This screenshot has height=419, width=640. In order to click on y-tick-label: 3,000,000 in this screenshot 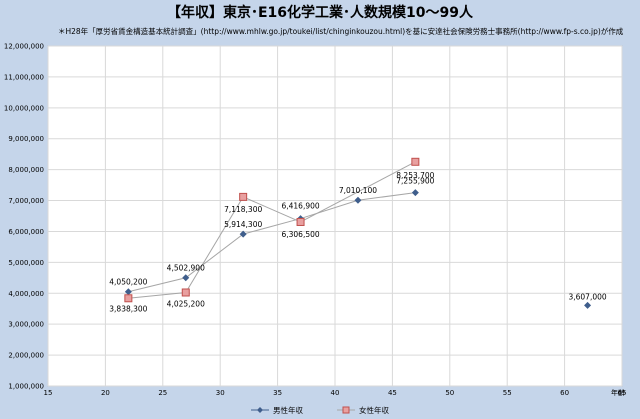, I will do `click(26, 325)`.